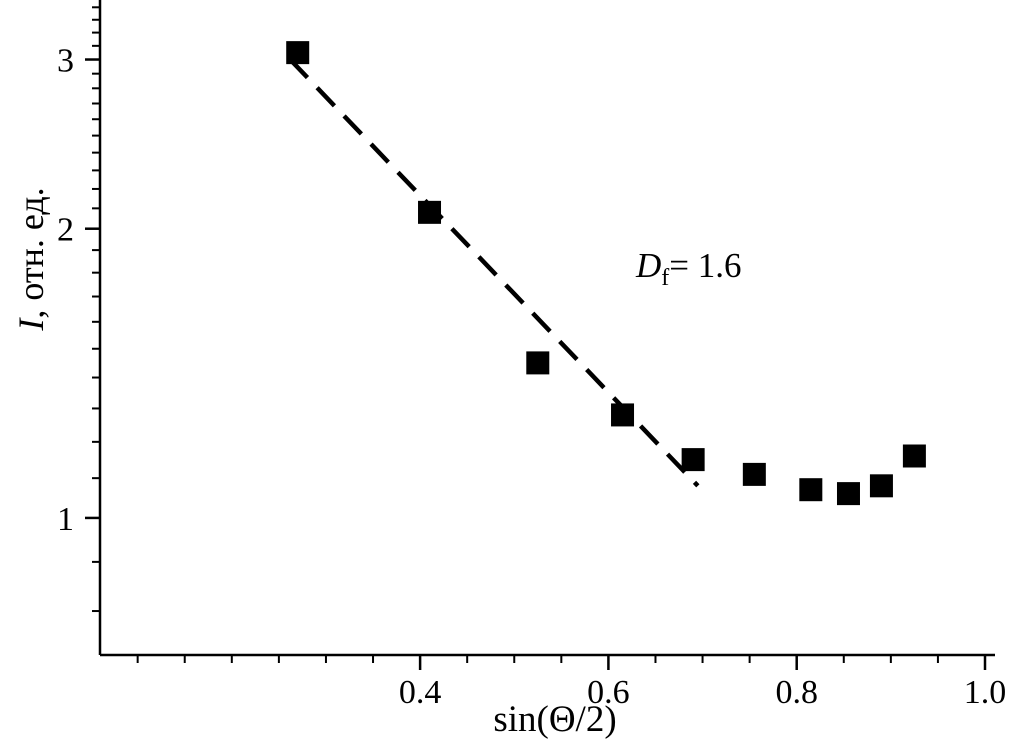 This screenshot has width=1010, height=748. What do you see at coordinates (65, 230) in the screenshot?
I see `y-tick-label: 2` at bounding box center [65, 230].